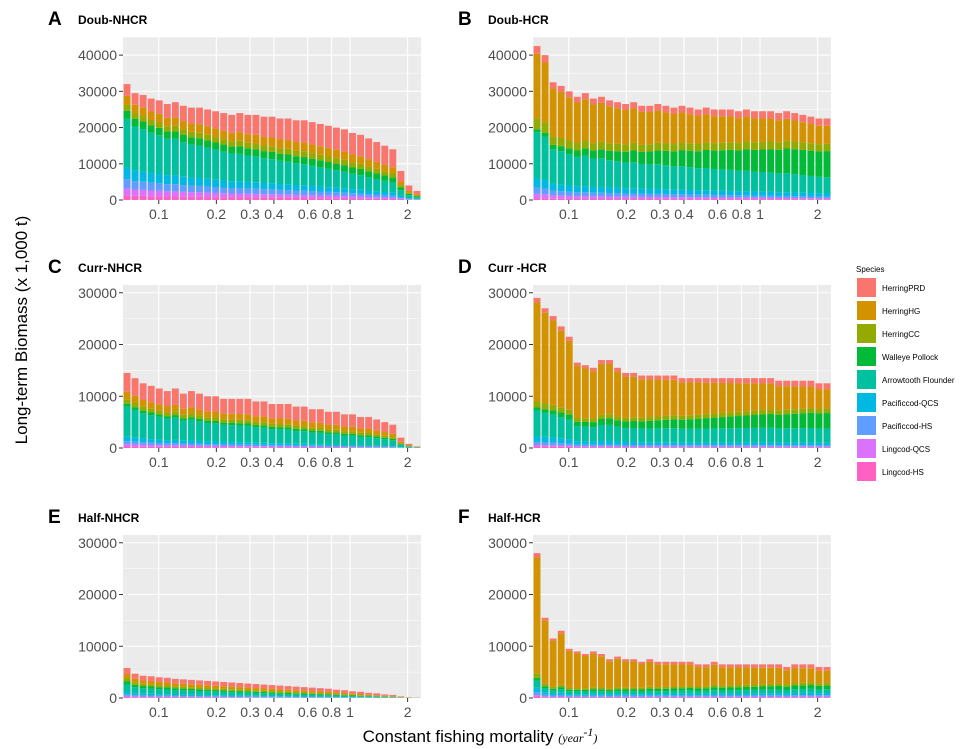  What do you see at coordinates (507, 293) in the screenshot?
I see `y-tick-label: 30000` at bounding box center [507, 293].